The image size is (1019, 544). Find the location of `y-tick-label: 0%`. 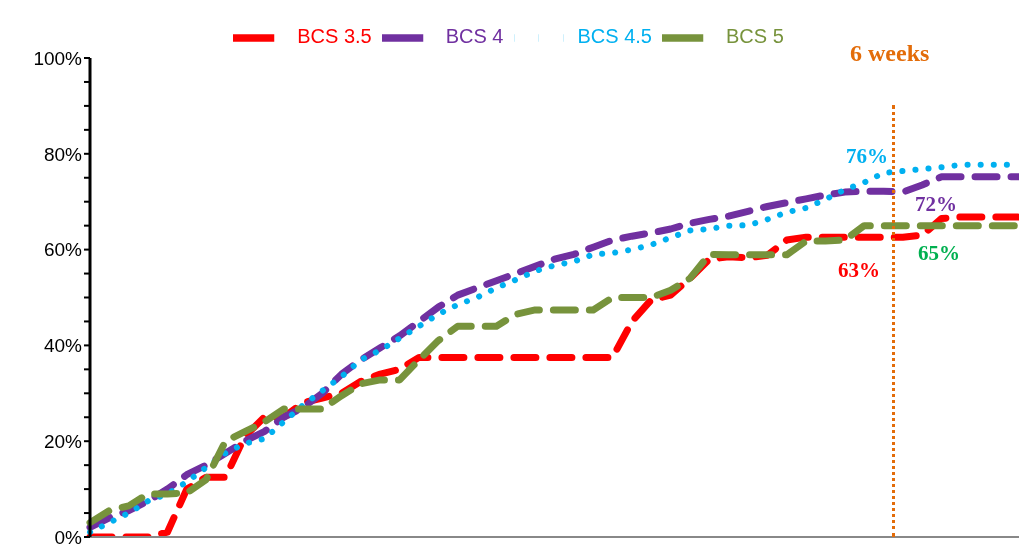

y-tick-label: 0% is located at coordinates (68, 535).